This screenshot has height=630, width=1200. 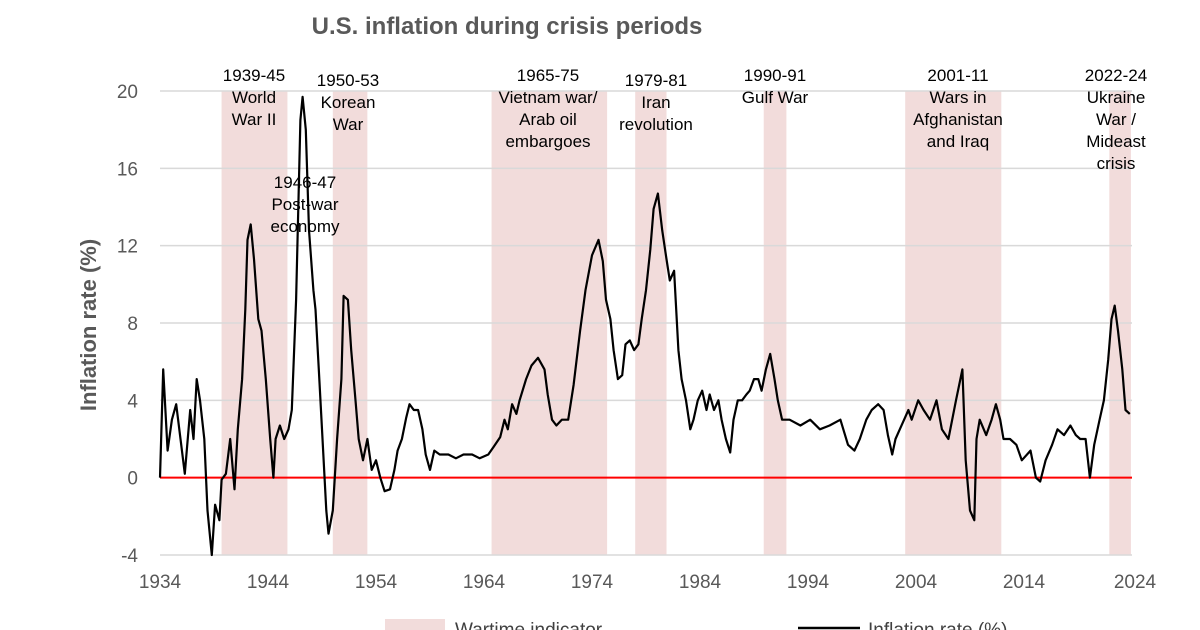 I want to click on y-tick-label: 8, so click(x=132, y=324).